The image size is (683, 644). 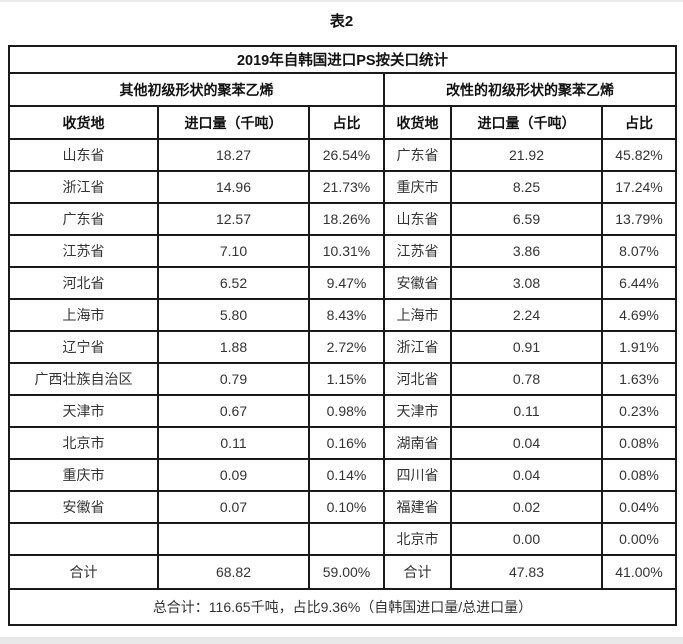 What do you see at coordinates (346, 122) in the screenshot?
I see `col-header-share-left: 占比` at bounding box center [346, 122].